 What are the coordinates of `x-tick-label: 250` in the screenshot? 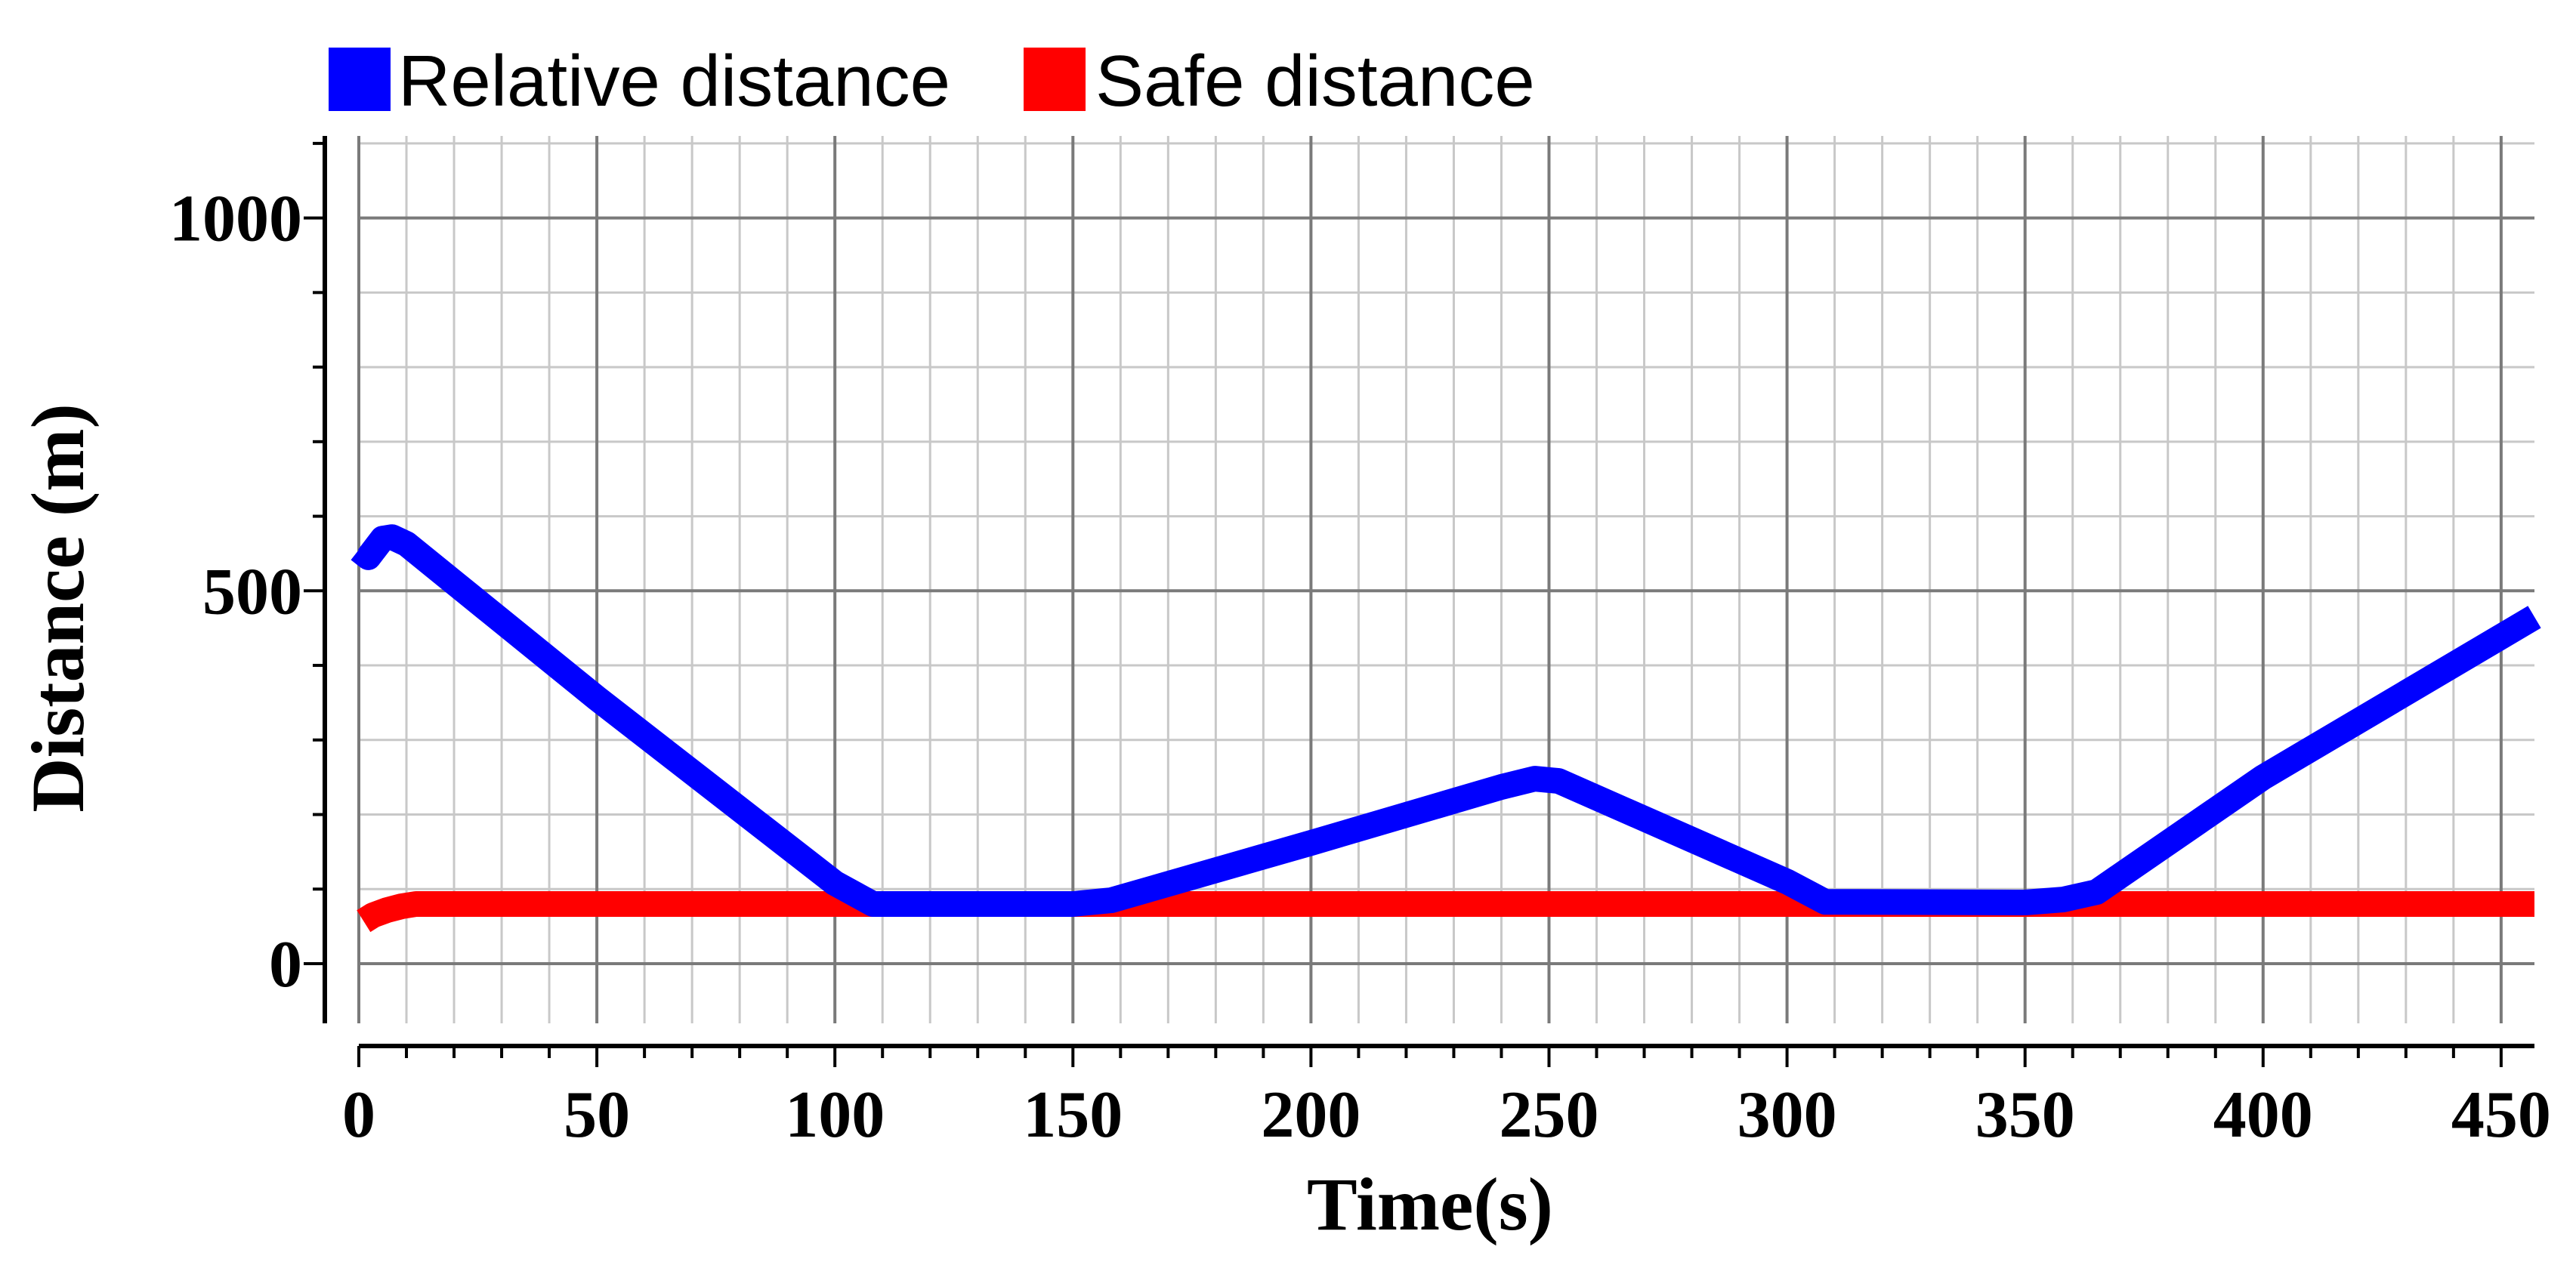 It's located at (1548, 1115).